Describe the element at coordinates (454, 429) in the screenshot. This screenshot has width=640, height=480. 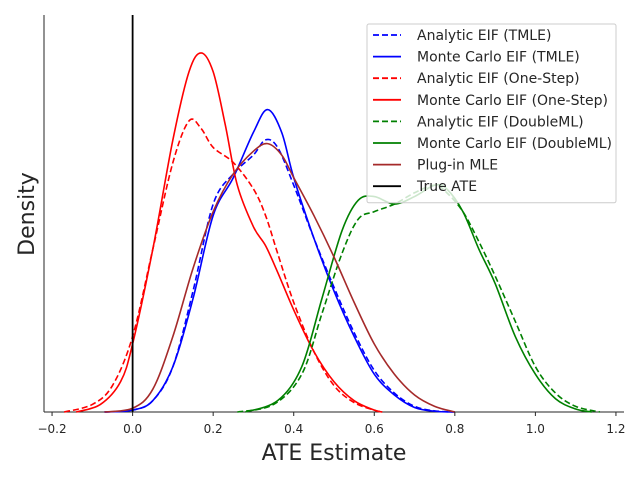
I see `x-tick-label: 0.8` at that location.